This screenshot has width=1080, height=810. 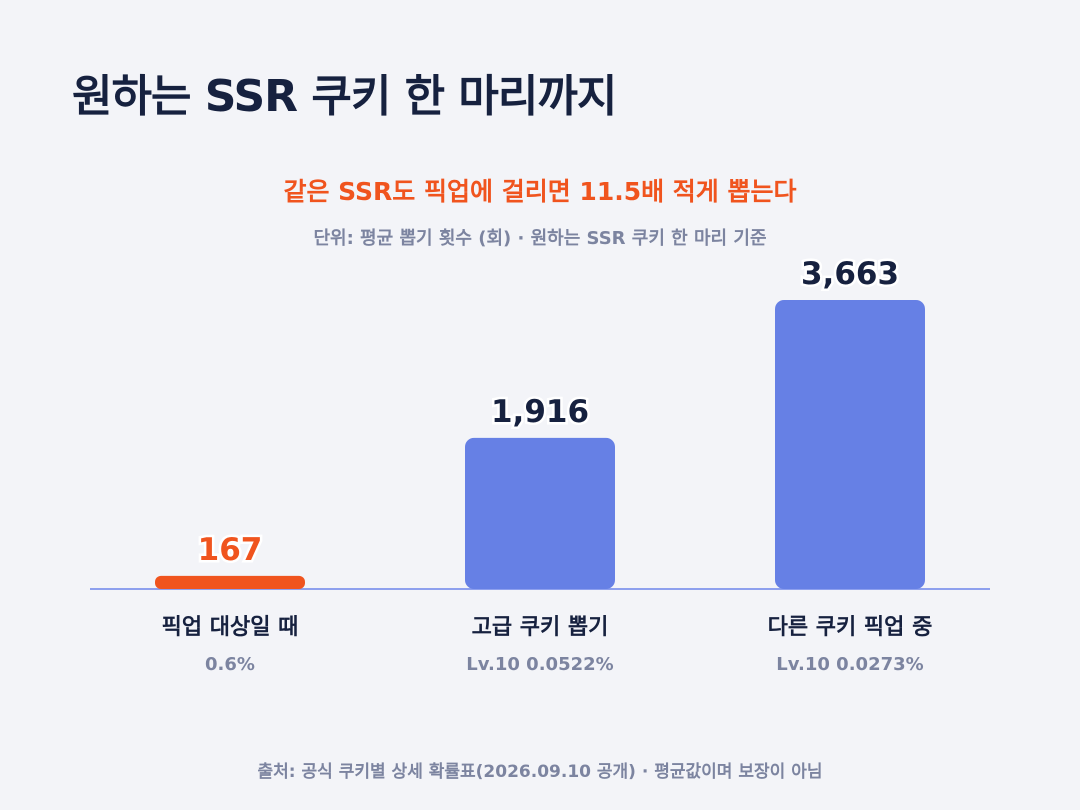 What do you see at coordinates (540, 238) in the screenshot?
I see `unit-note: 단위: 평균 뽑기 횟수 (회) · 원하는 SSR 쿠키 한 마리 기준` at bounding box center [540, 238].